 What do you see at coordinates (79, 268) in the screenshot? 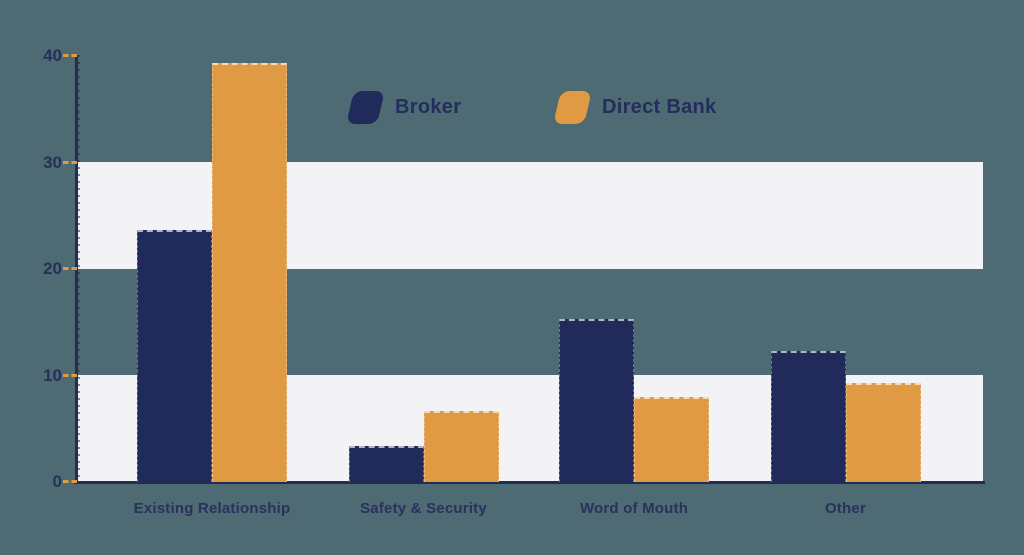
I see `y-axis-minor-ticks` at bounding box center [79, 268].